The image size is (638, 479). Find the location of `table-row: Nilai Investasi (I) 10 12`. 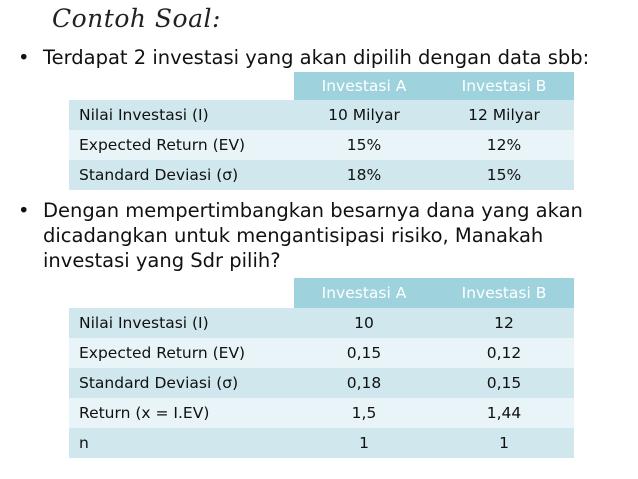

table-row: Nilai Investasi (I) 10 12 is located at coordinates (321, 323).